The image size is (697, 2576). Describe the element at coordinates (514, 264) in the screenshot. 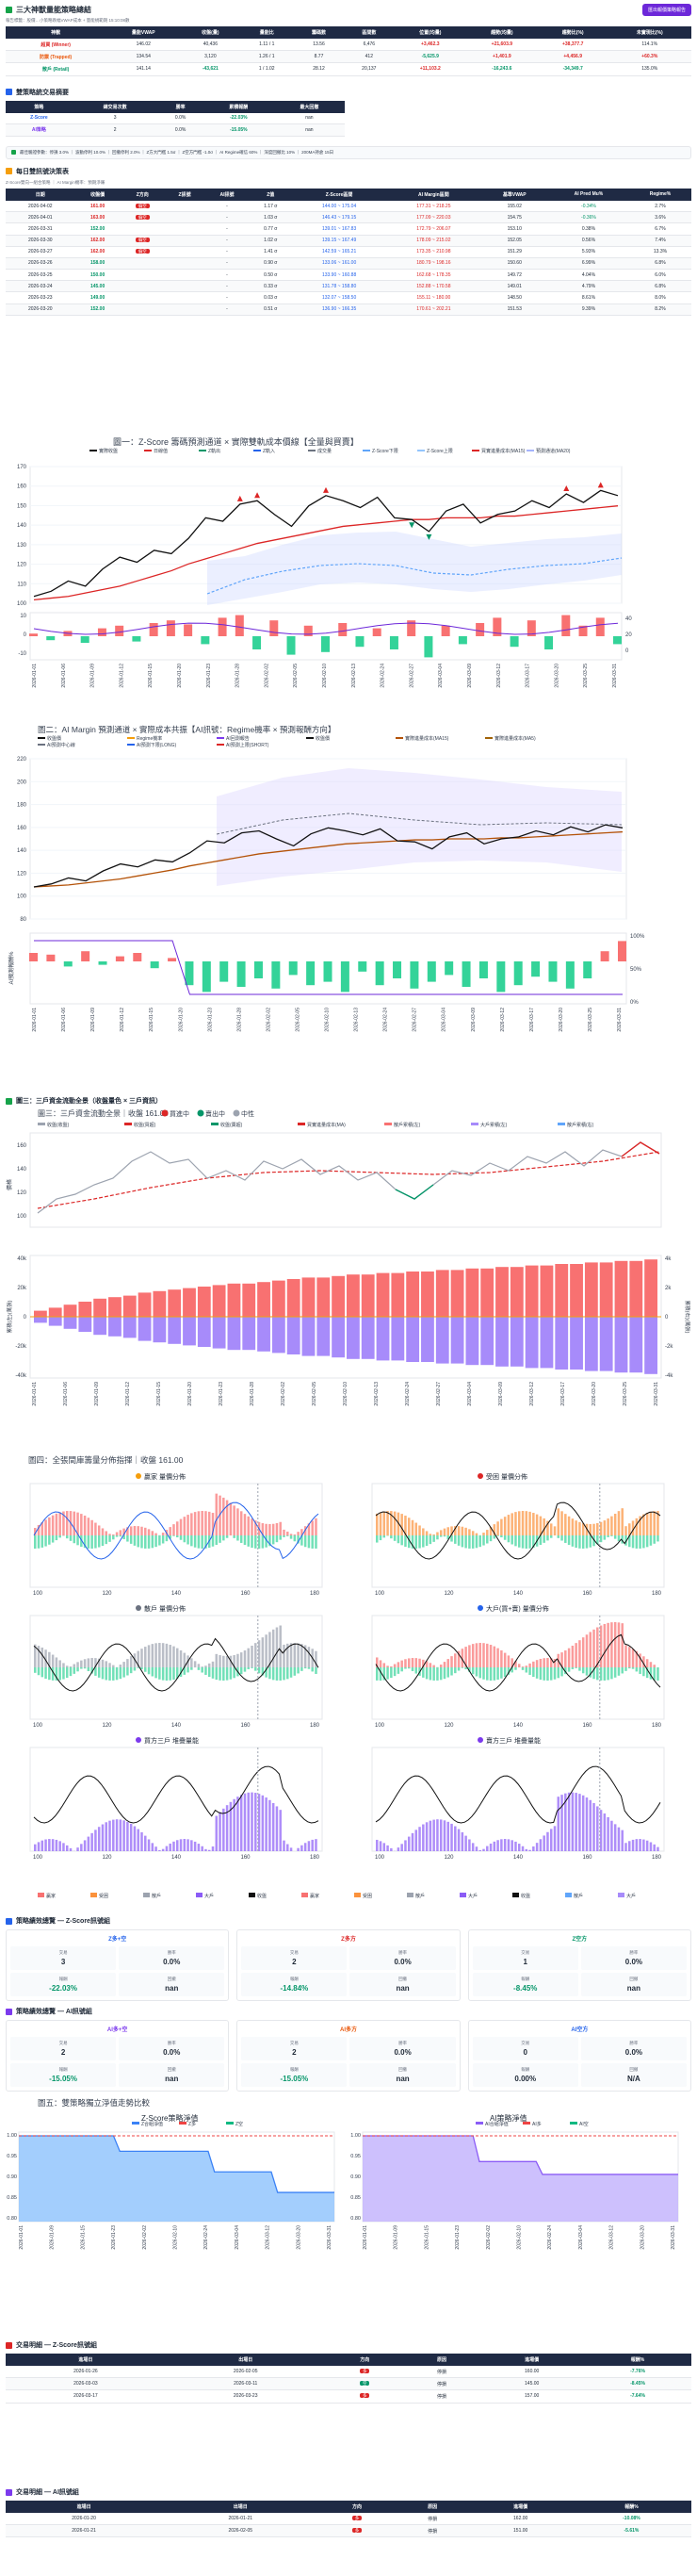

I see `table-cell: 150.60` at that location.